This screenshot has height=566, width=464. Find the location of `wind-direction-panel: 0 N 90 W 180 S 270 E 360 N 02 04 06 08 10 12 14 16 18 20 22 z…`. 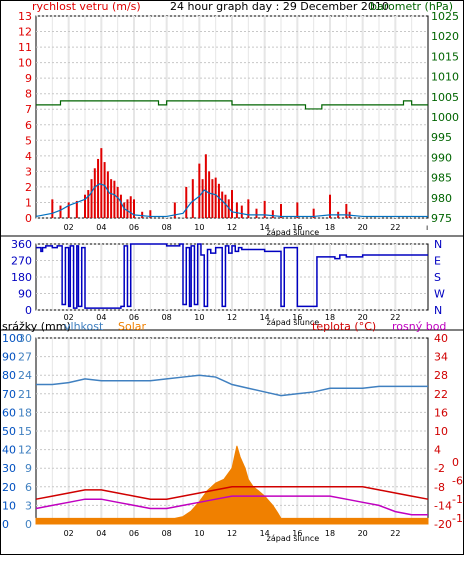

wind-direction-panel: 0 N 90 W 180 S 270 E 360 N 02 04 06 08 10 12 14 16 18 20 22 z… is located at coordinates (228, 282).